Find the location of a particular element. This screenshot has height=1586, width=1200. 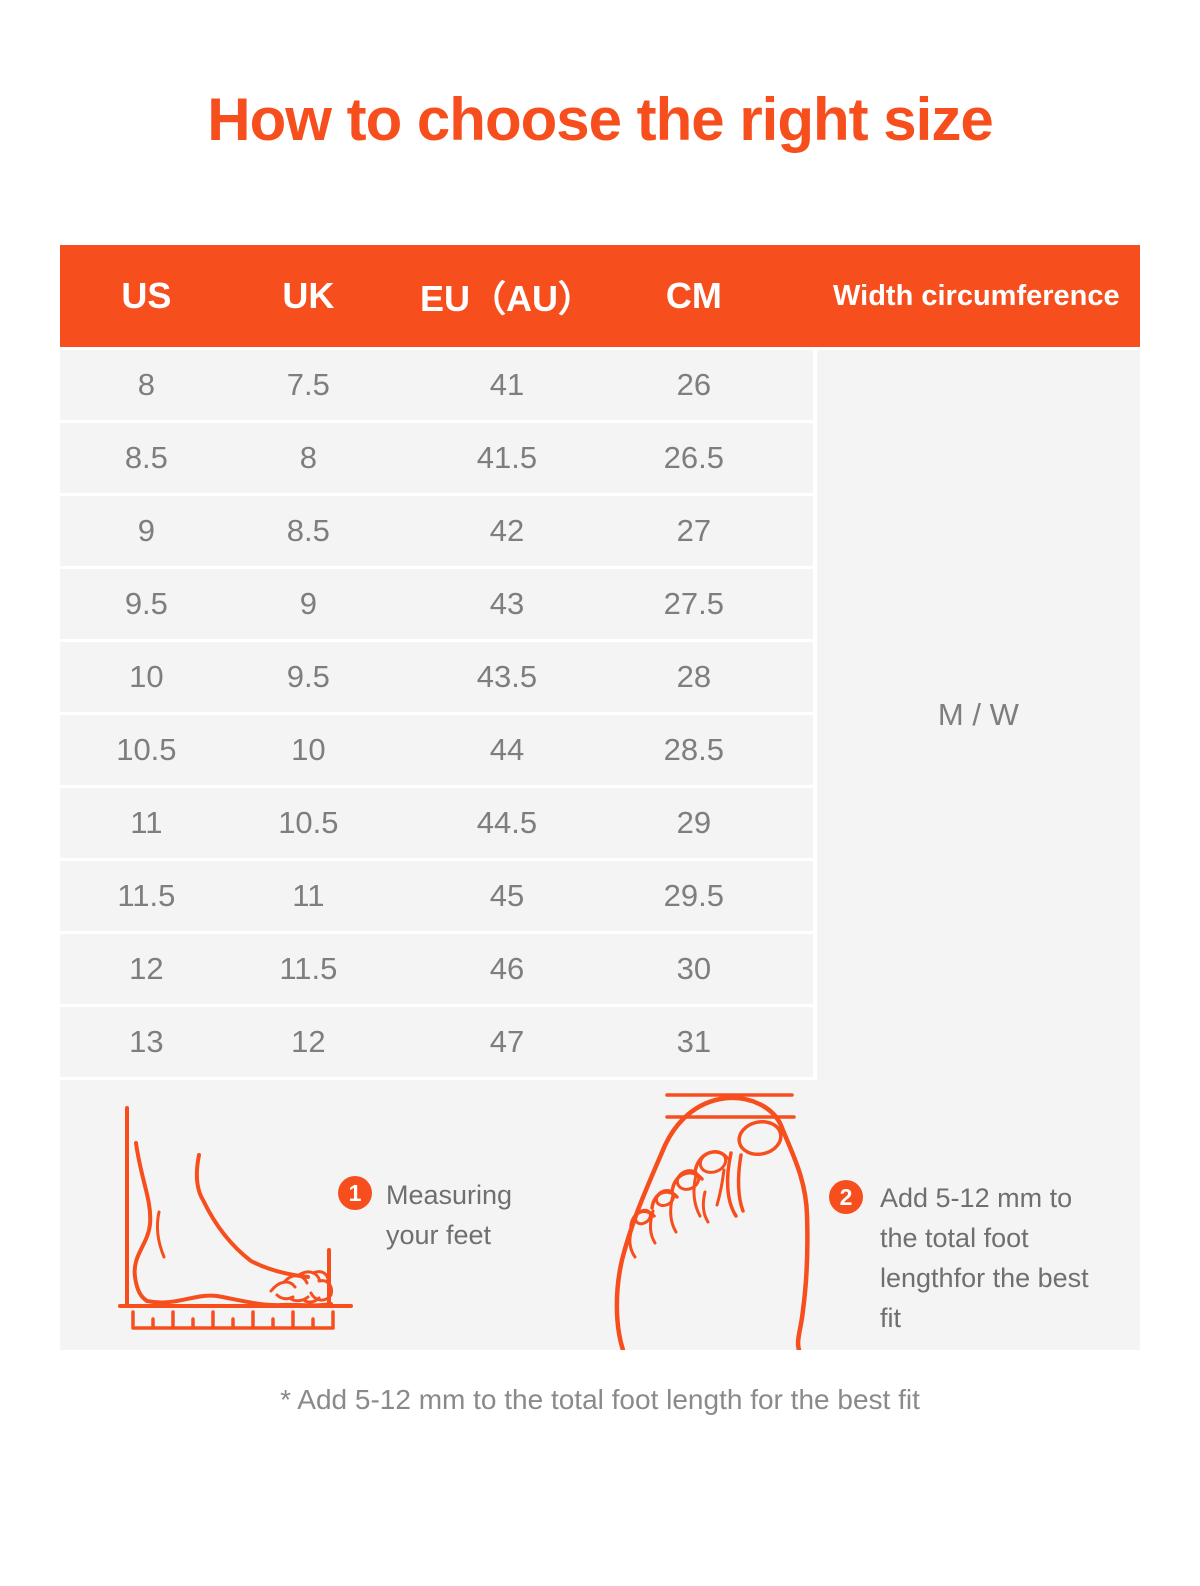

size-cell: 13 is located at coordinates (146, 1042).